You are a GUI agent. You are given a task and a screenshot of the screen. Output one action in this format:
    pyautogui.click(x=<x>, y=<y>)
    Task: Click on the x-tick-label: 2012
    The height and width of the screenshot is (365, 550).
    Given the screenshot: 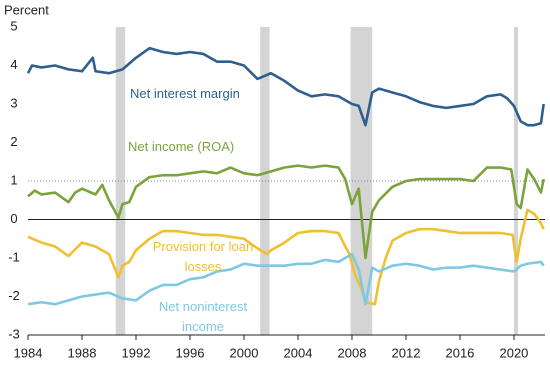 What is the action you would take?
    pyautogui.click(x=406, y=352)
    